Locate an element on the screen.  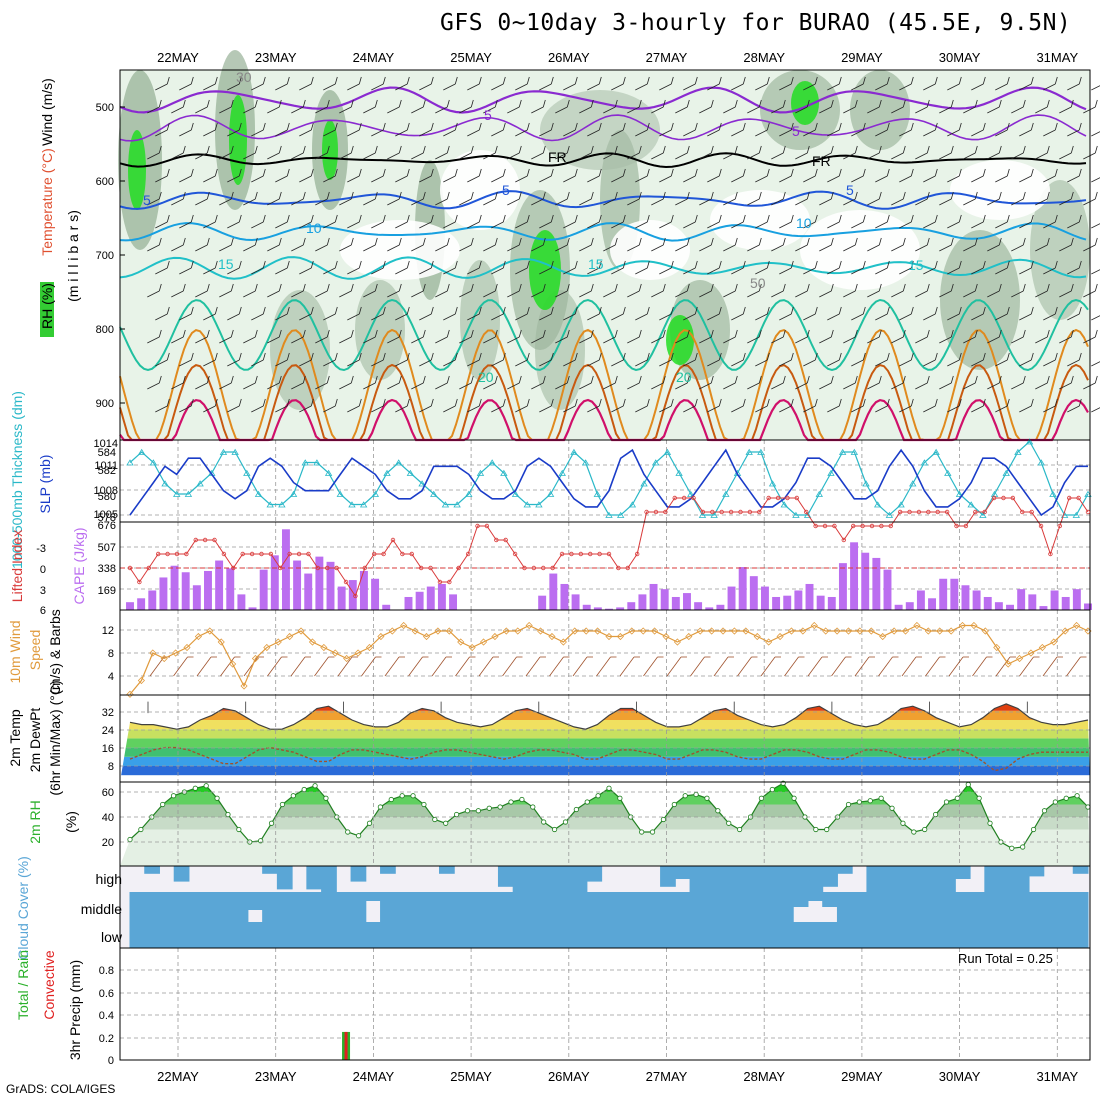
bottom-date-label: 22MAY is located at coordinates (178, 1076).